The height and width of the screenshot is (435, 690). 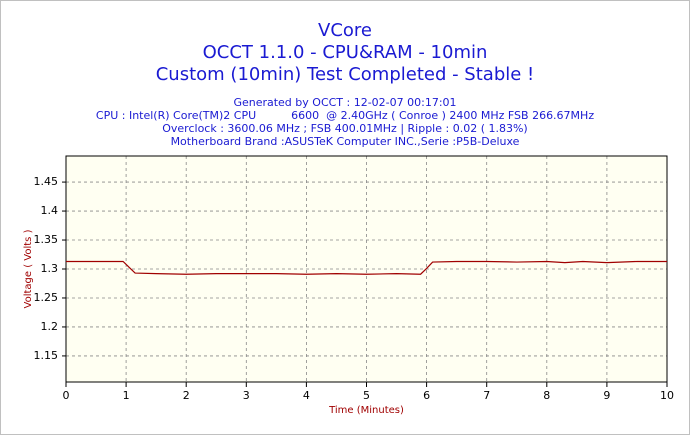 I want to click on chart-title: VCore, so click(x=345, y=30).